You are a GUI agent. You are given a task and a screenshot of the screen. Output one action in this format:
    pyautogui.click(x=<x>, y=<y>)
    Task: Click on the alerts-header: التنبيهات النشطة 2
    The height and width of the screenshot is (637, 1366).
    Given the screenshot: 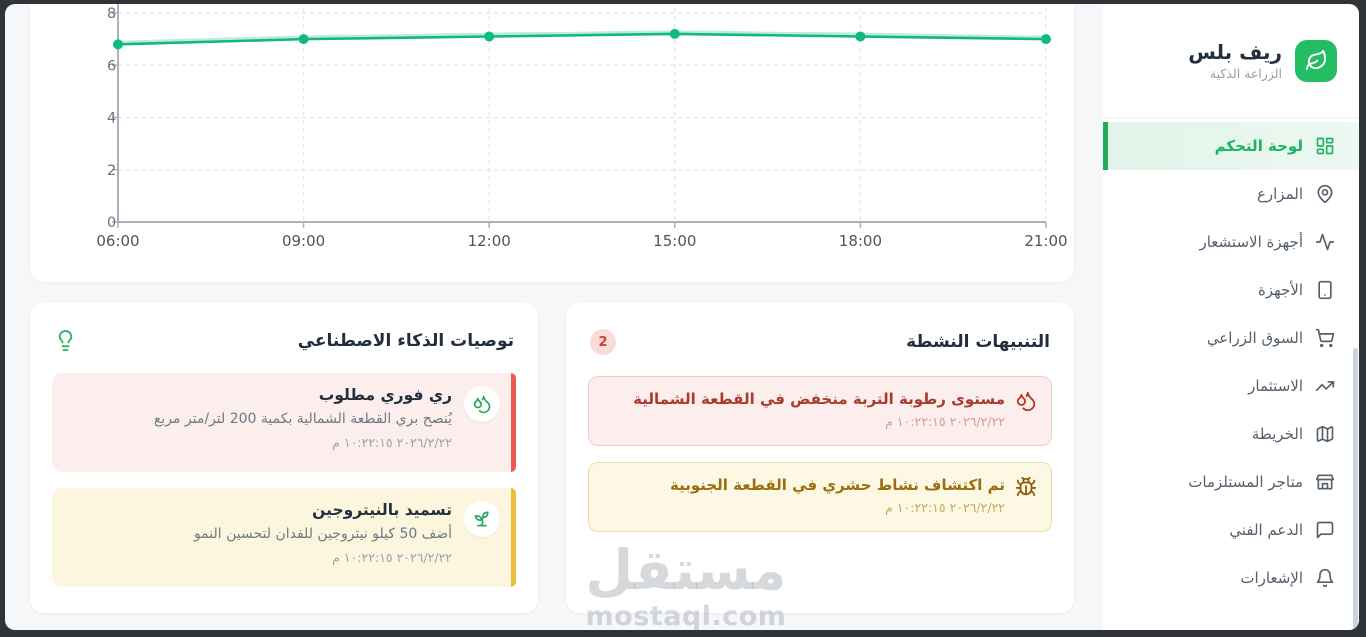 What is the action you would take?
    pyautogui.click(x=820, y=329)
    